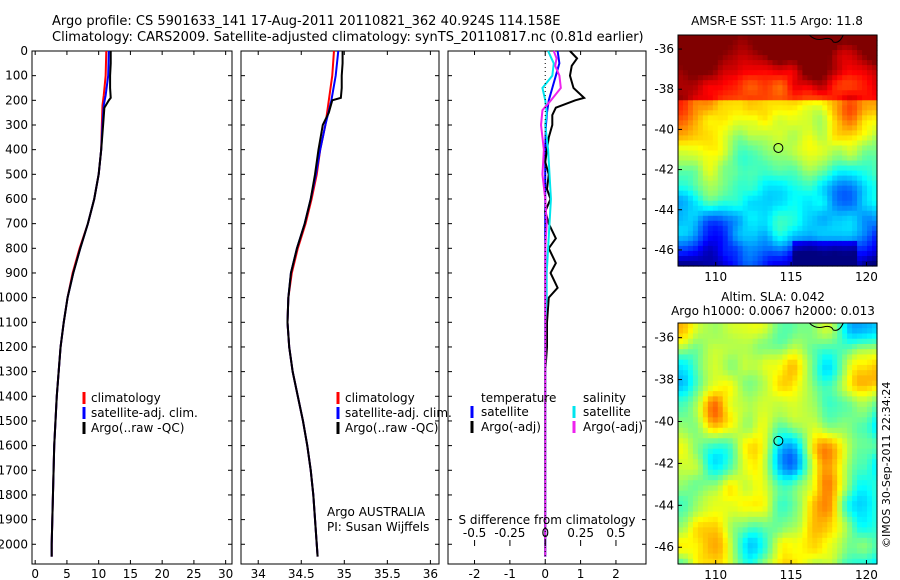  Describe the element at coordinates (866, 277) in the screenshot. I see `map-x-tick-label: 120` at that location.